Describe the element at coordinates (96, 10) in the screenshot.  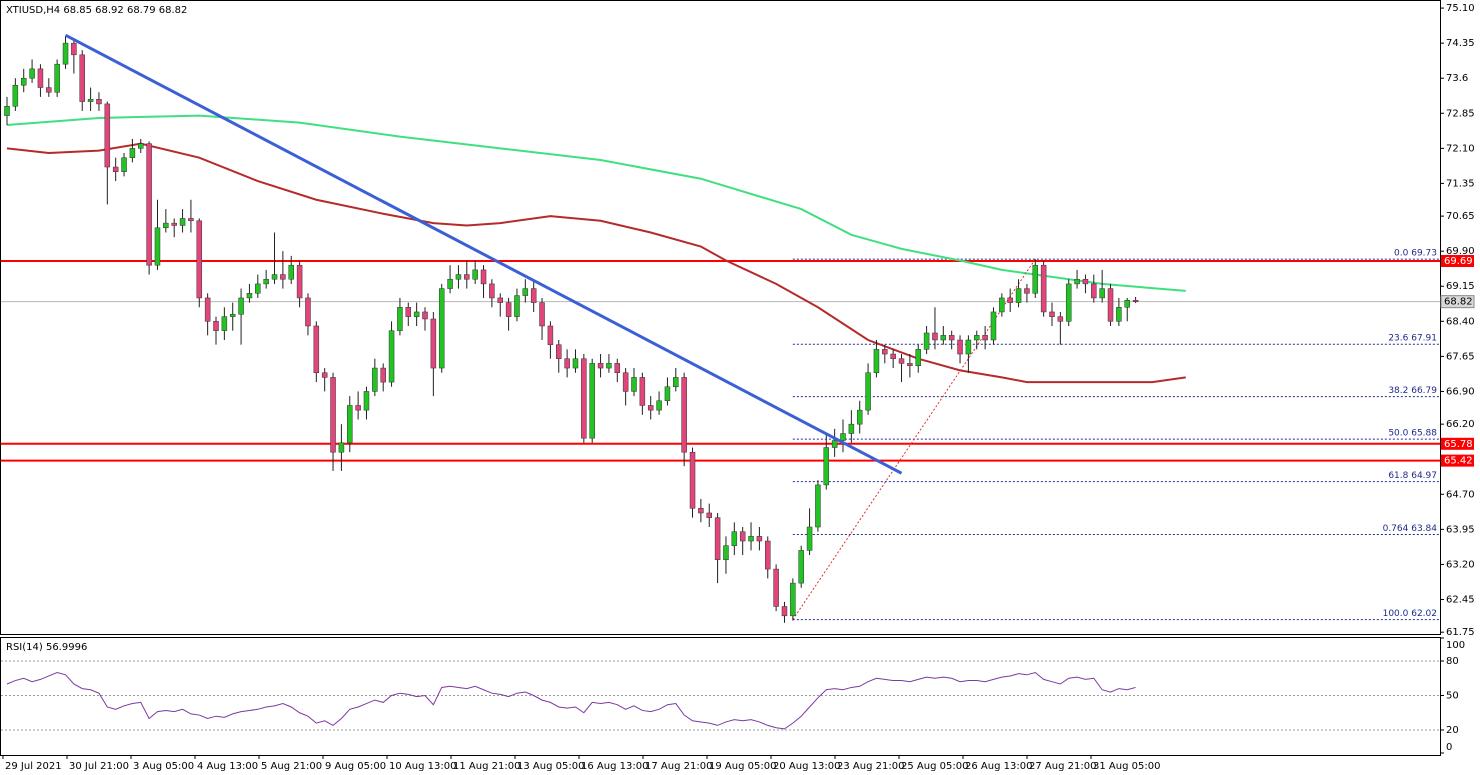
I see `chart-title: XTIUSD,H4 68.85 68.92 68.79 68.82` at that location.